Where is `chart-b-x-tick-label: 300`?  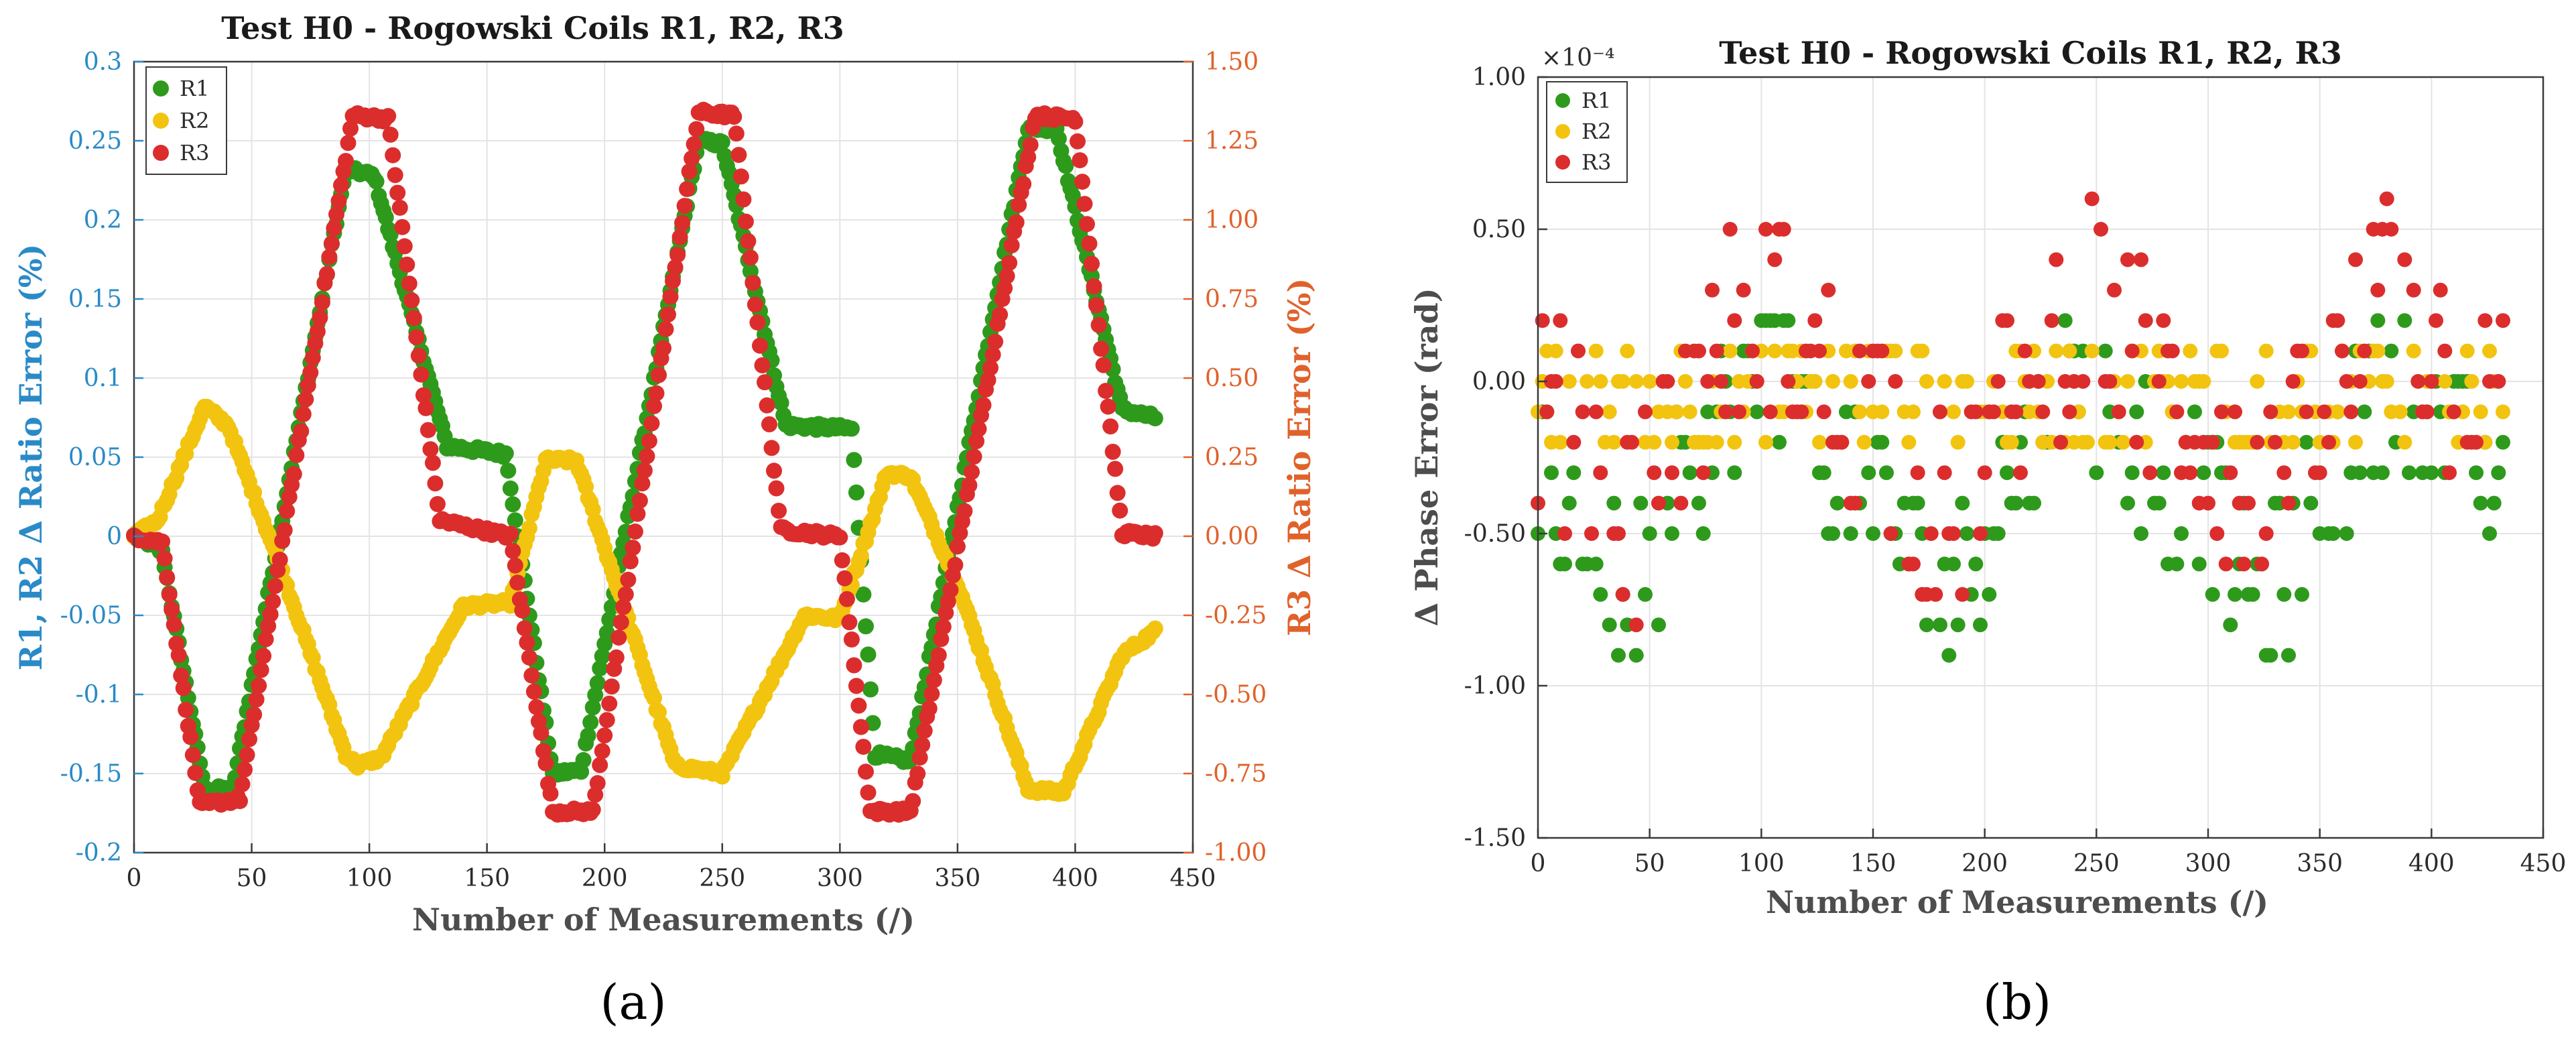
chart-b-x-tick-label: 300 is located at coordinates (2208, 863).